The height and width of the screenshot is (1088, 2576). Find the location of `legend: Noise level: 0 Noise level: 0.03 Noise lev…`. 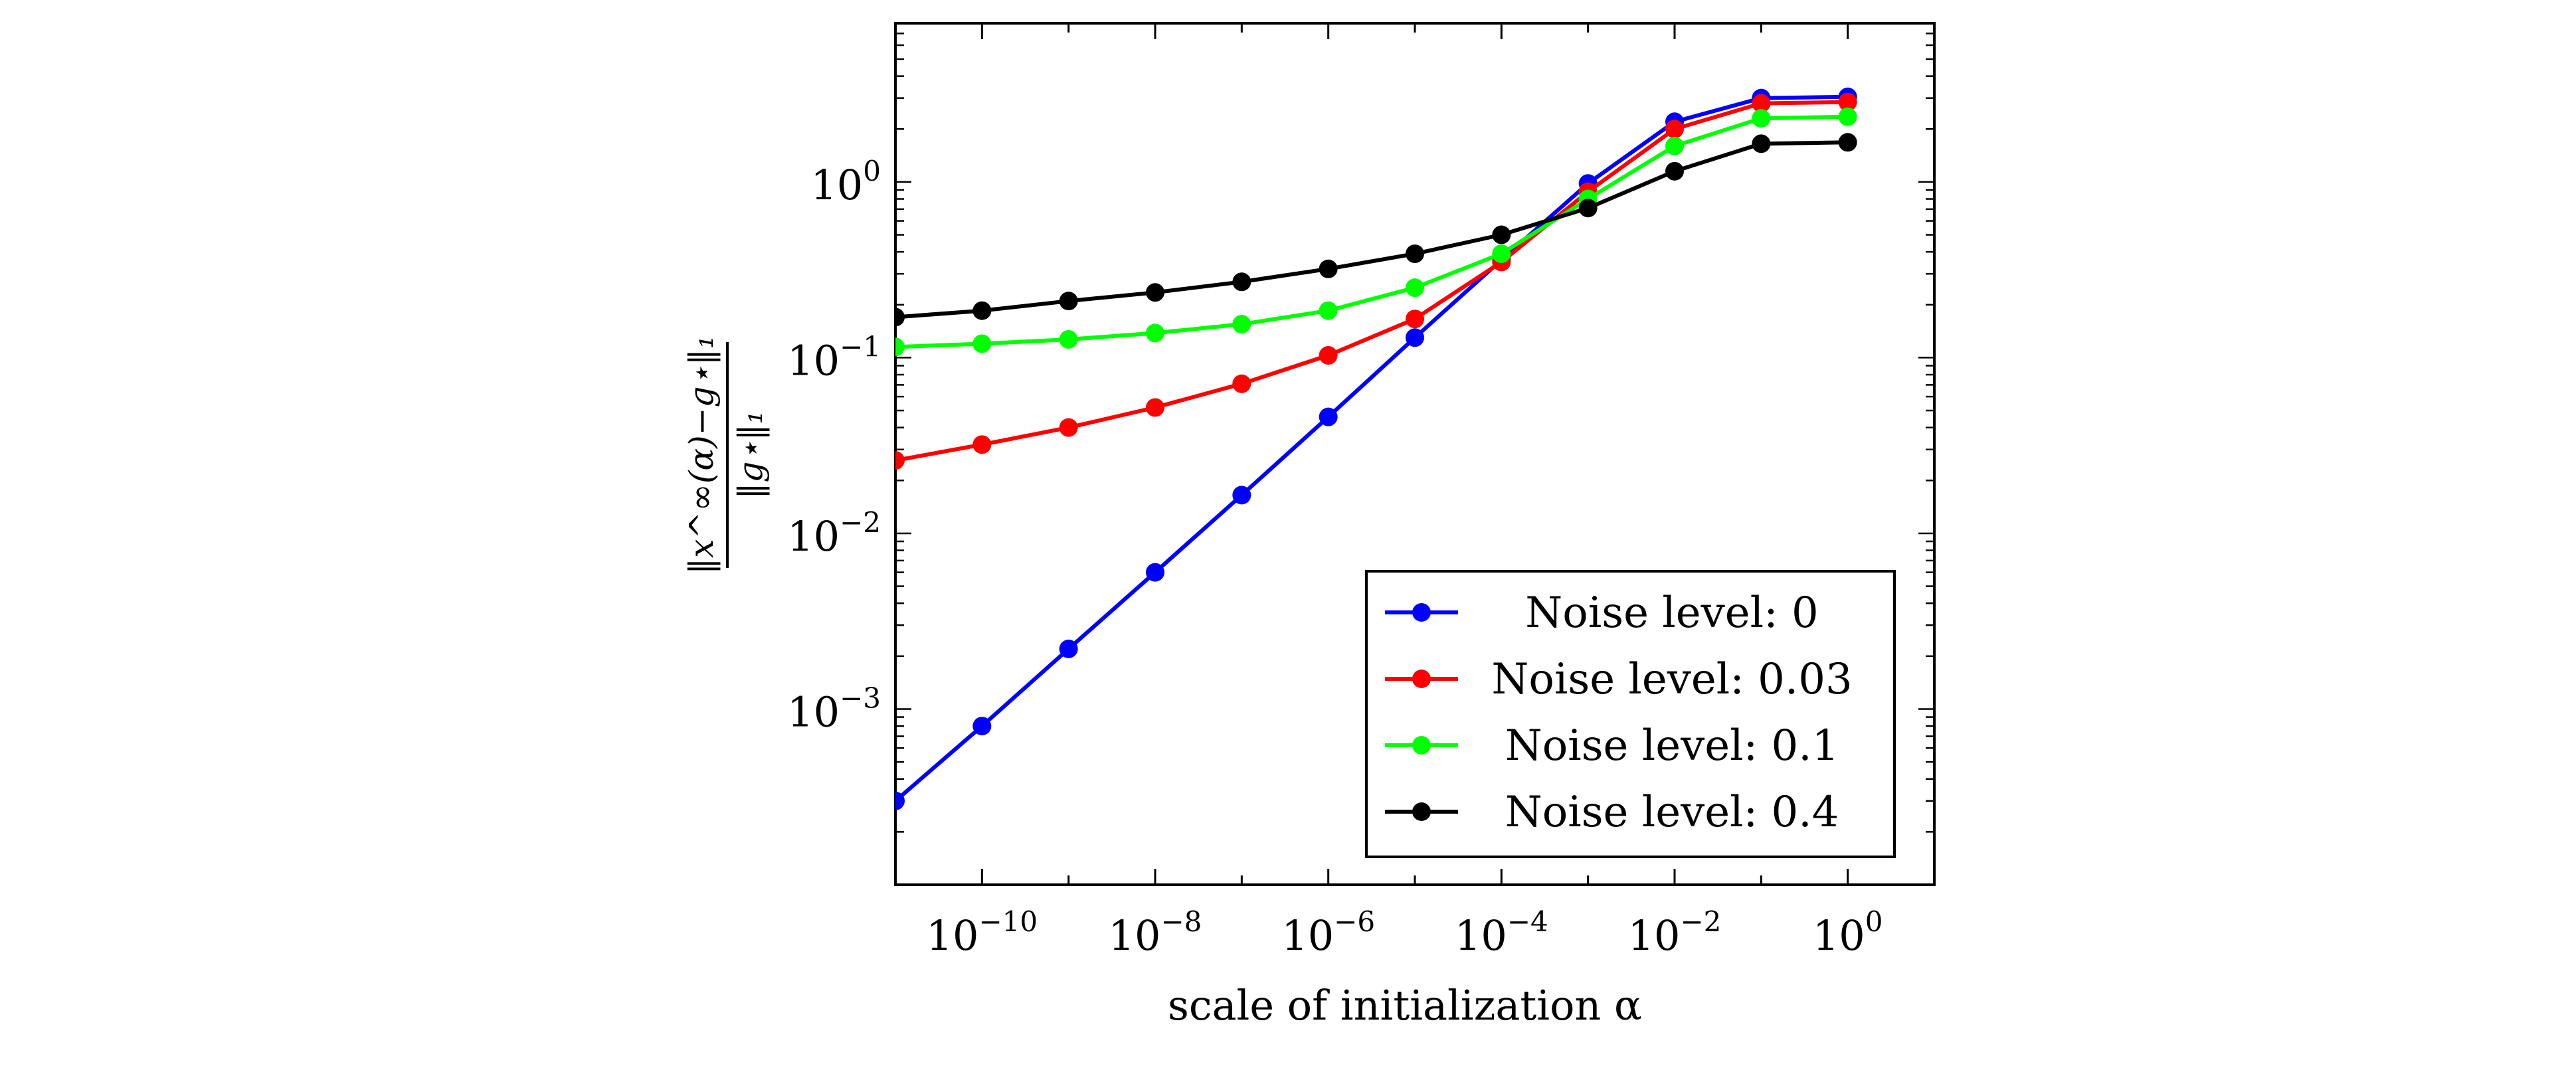

legend: Noise level: 0 Noise level: 0.03 Noise lev… is located at coordinates (1630, 714).